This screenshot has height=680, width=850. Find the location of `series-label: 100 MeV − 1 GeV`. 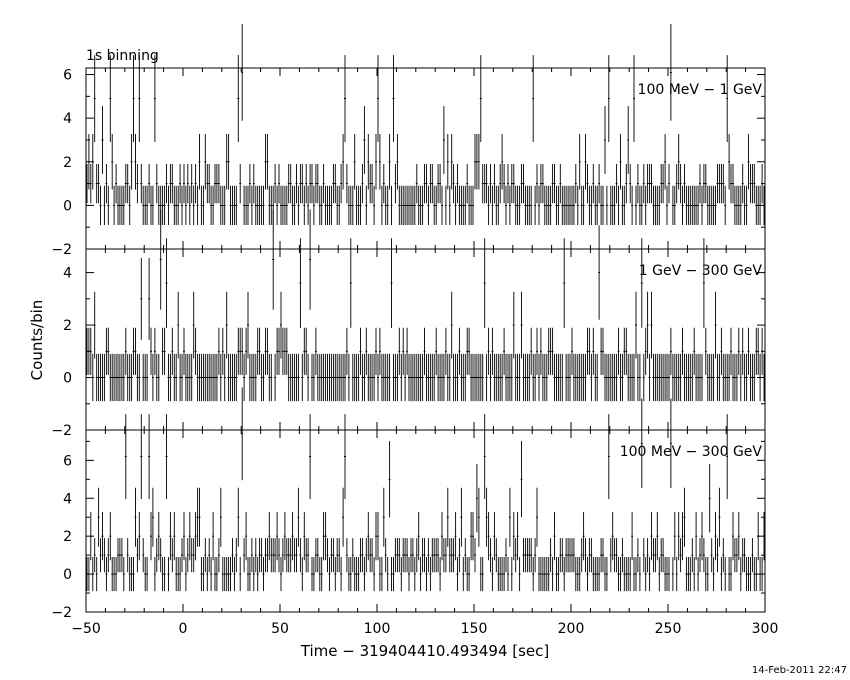

series-label: 100 MeV − 1 GeV is located at coordinates (700, 90).